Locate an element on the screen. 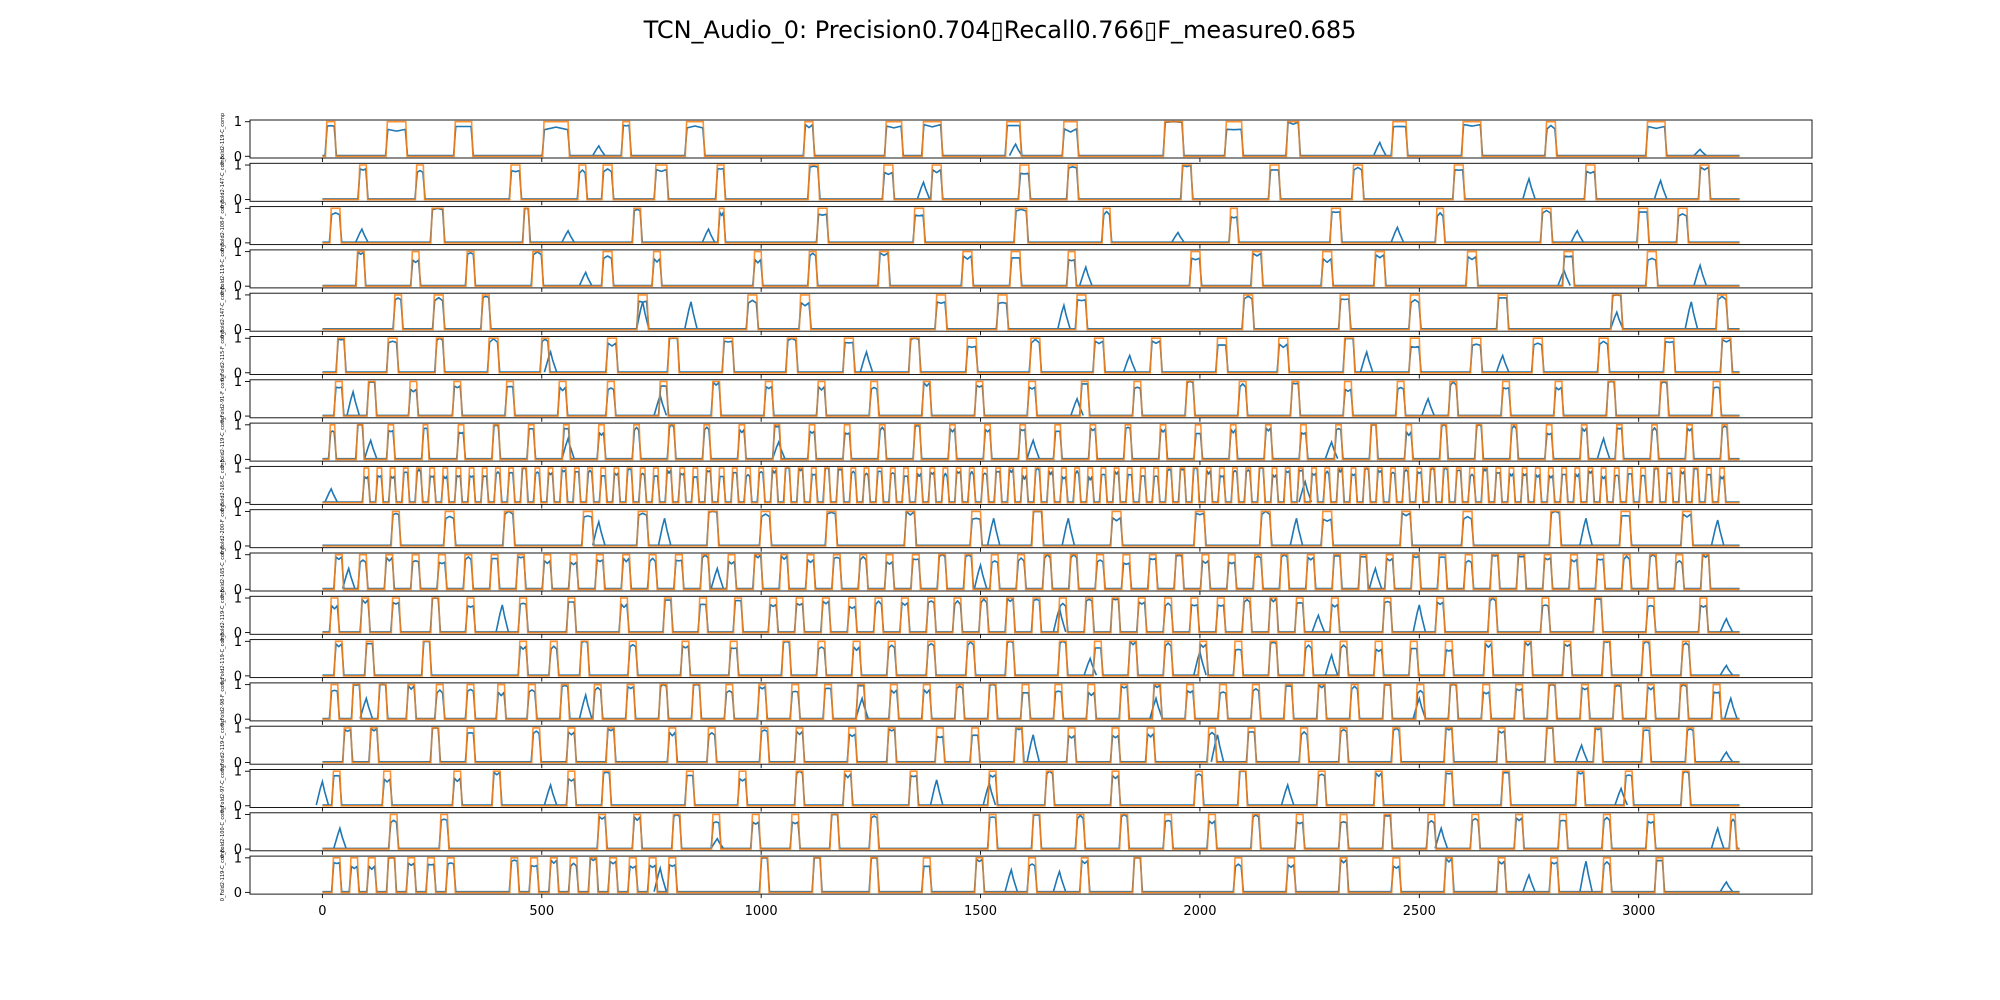  x-tick-label: 1000 is located at coordinates (761, 911).